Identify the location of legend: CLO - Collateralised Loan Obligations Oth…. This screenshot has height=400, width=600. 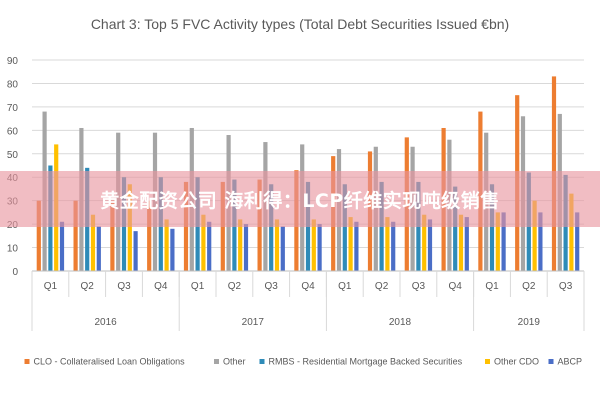
(304, 362).